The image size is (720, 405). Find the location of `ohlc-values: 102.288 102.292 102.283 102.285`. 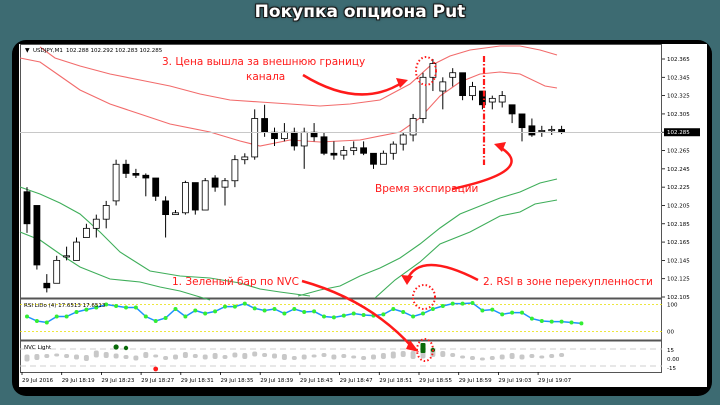

ohlc-values: 102.288 102.292 102.283 102.285 is located at coordinates (114, 51).